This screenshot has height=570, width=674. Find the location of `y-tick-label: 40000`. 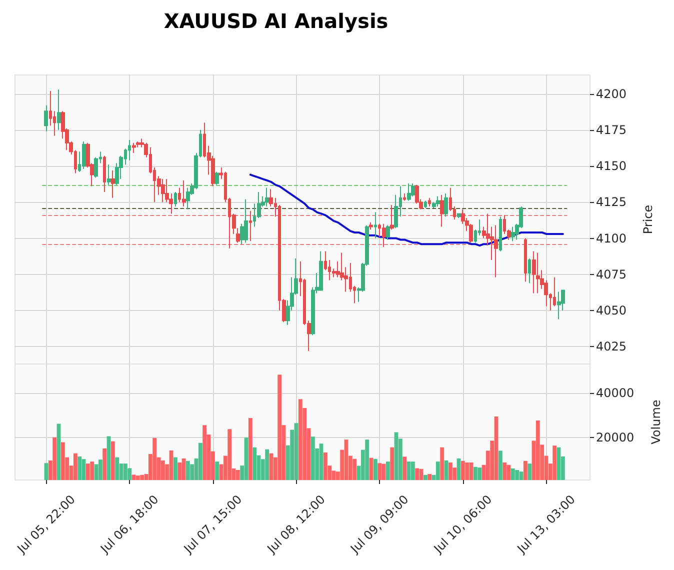

y-tick-label: 40000 is located at coordinates (615, 393).